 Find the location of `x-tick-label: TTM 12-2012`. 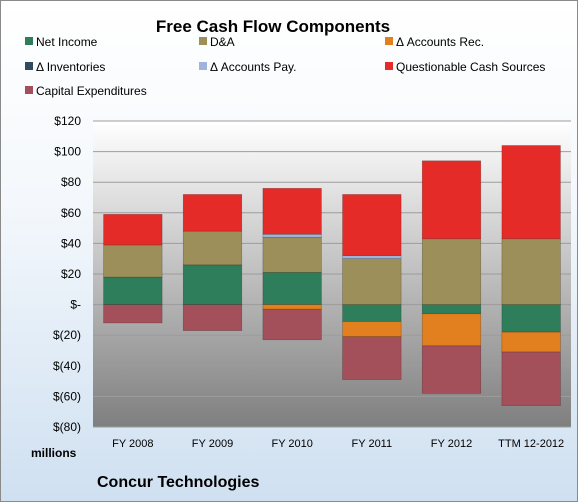

x-tick-label: TTM 12-2012 is located at coordinates (531, 444).